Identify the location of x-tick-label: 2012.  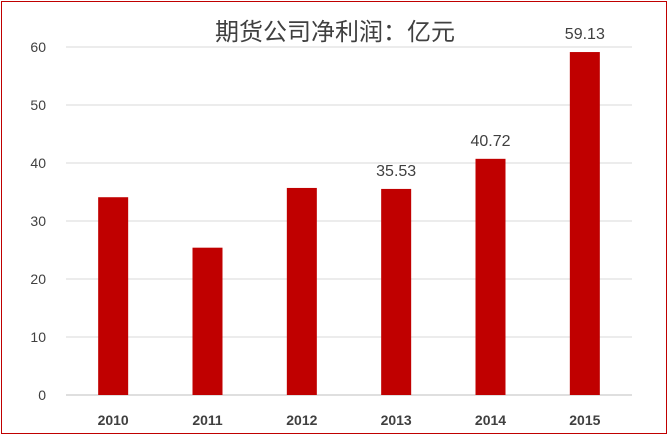
(301, 420).